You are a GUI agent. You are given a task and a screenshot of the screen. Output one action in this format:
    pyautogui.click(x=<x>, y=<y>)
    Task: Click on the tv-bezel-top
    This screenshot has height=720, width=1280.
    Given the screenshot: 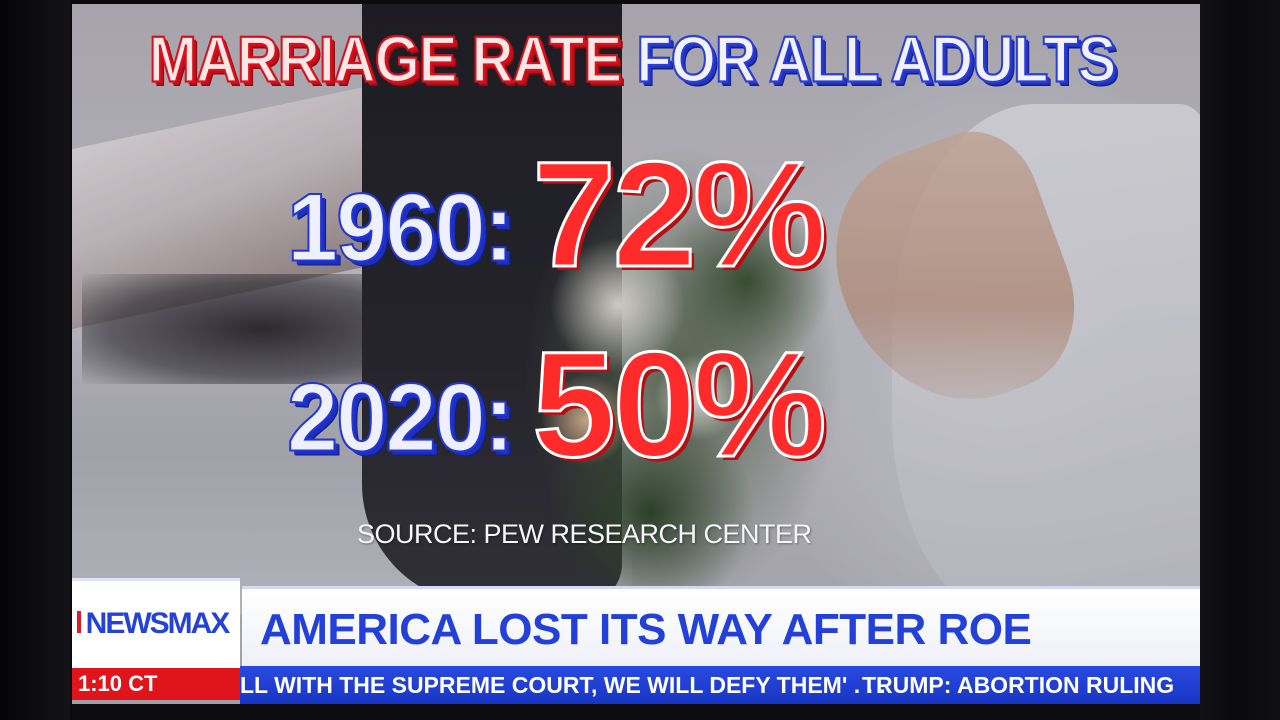 What is the action you would take?
    pyautogui.click(x=640, y=3)
    